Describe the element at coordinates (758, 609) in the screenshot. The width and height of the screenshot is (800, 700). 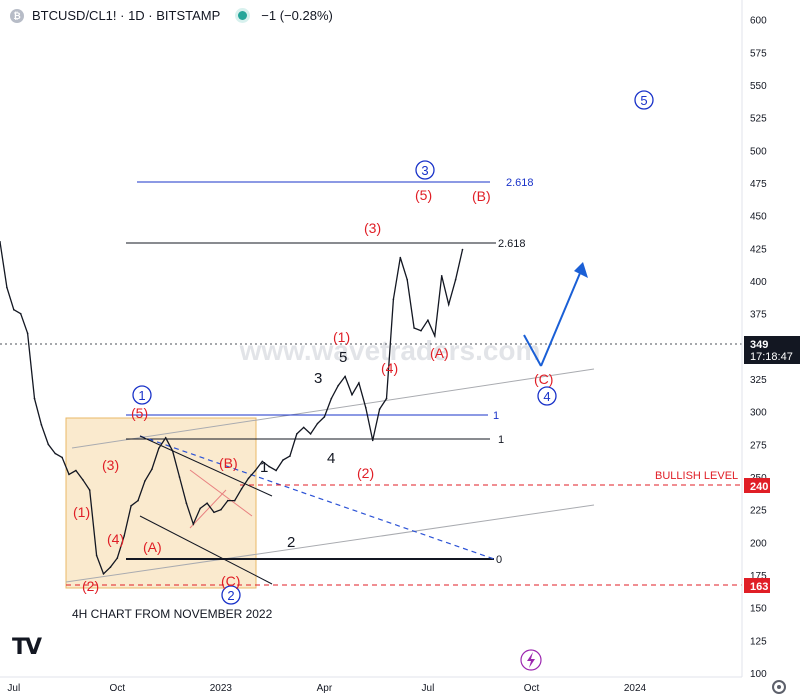
I see `y-tick-label: 150` at that location.